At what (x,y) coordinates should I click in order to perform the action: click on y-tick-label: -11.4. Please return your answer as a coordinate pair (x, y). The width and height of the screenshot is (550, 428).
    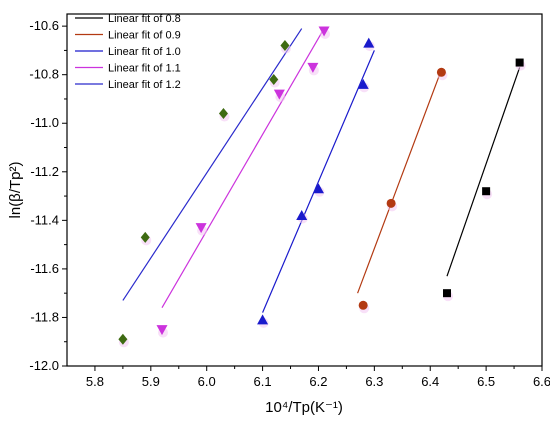
    Looking at the image, I should click on (44, 219).